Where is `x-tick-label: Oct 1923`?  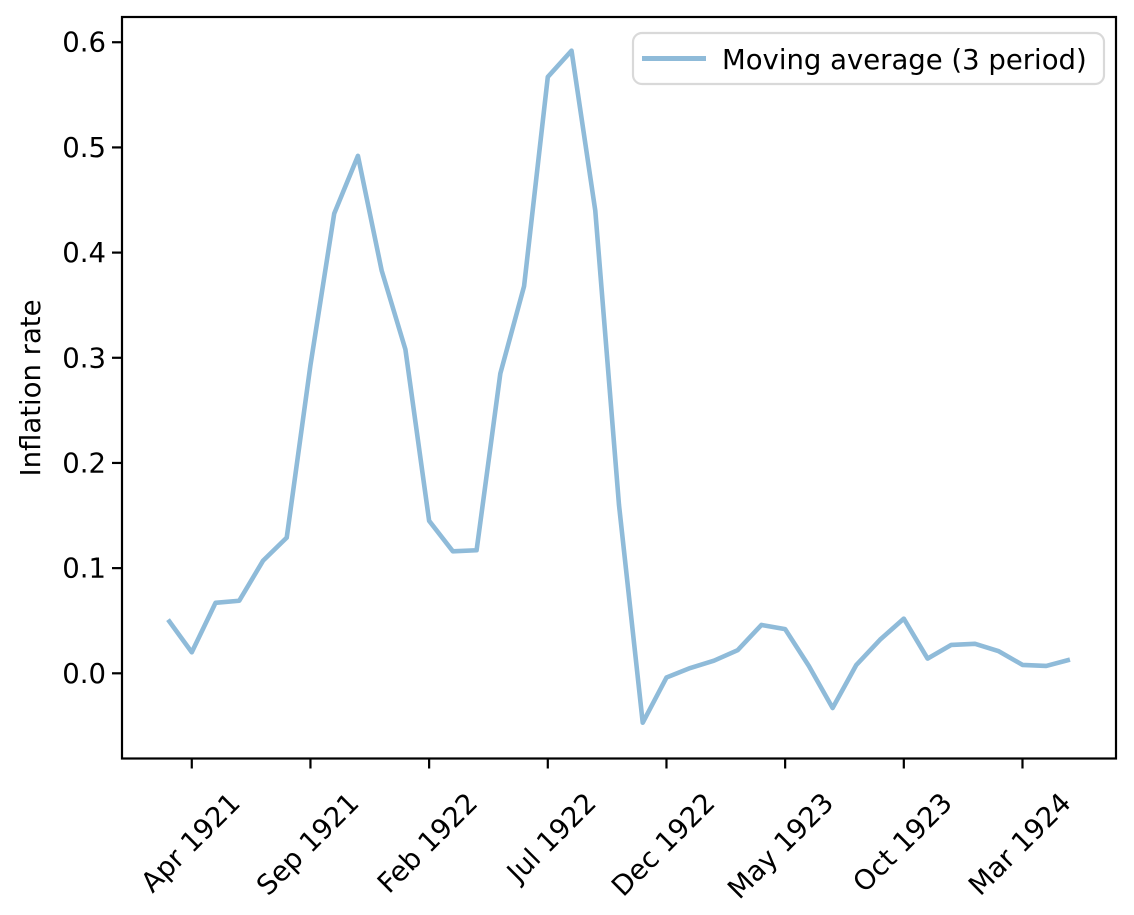
x-tick-label: Oct 1923 is located at coordinates (903, 843).